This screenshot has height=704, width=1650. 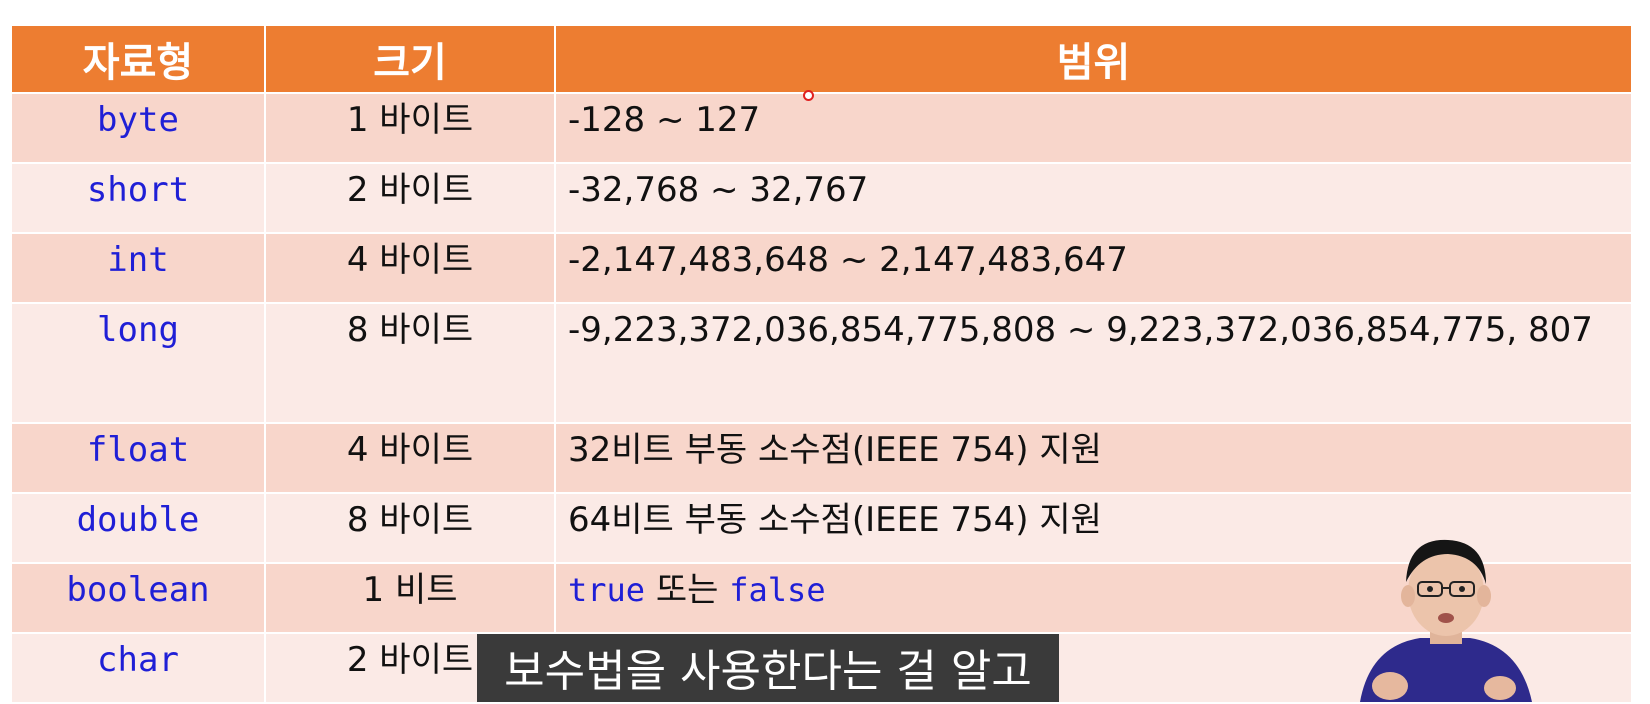 I want to click on size-cell: 1 바이트, so click(x=410, y=128).